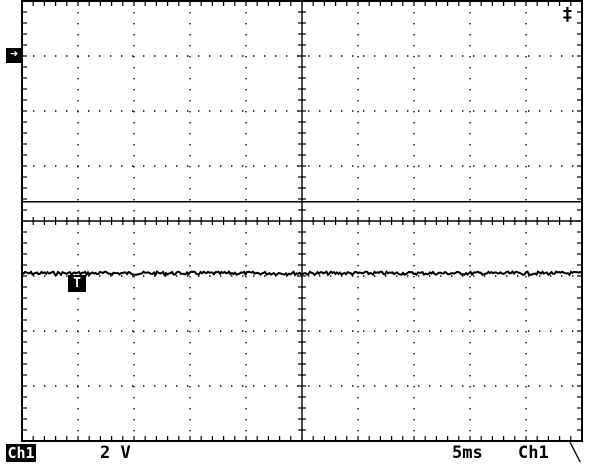 Image resolution: width=591 pixels, height=465 pixels. What do you see at coordinates (21, 453) in the screenshot?
I see `channel-tag: Ch1` at bounding box center [21, 453].